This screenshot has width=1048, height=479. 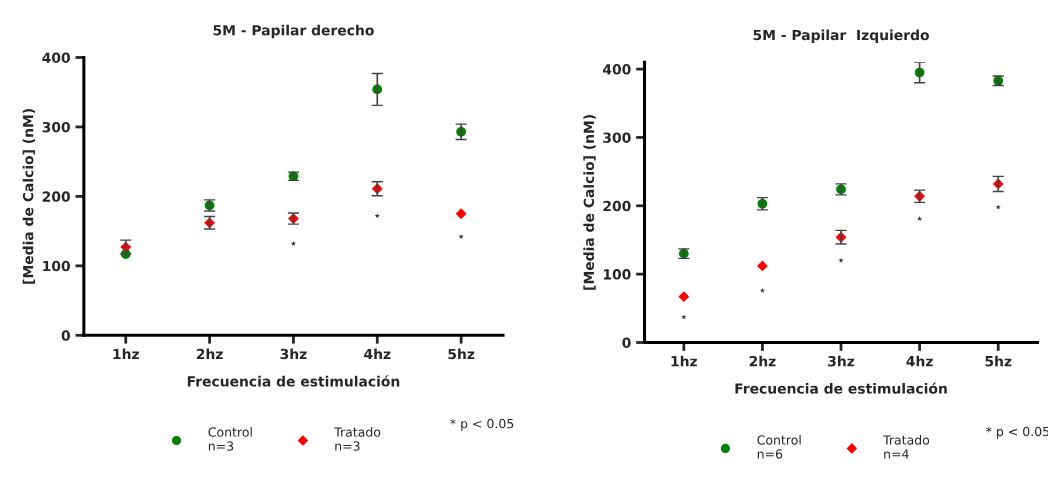 I want to click on chart-title: 5M - Papilar derecho, so click(x=293, y=31).